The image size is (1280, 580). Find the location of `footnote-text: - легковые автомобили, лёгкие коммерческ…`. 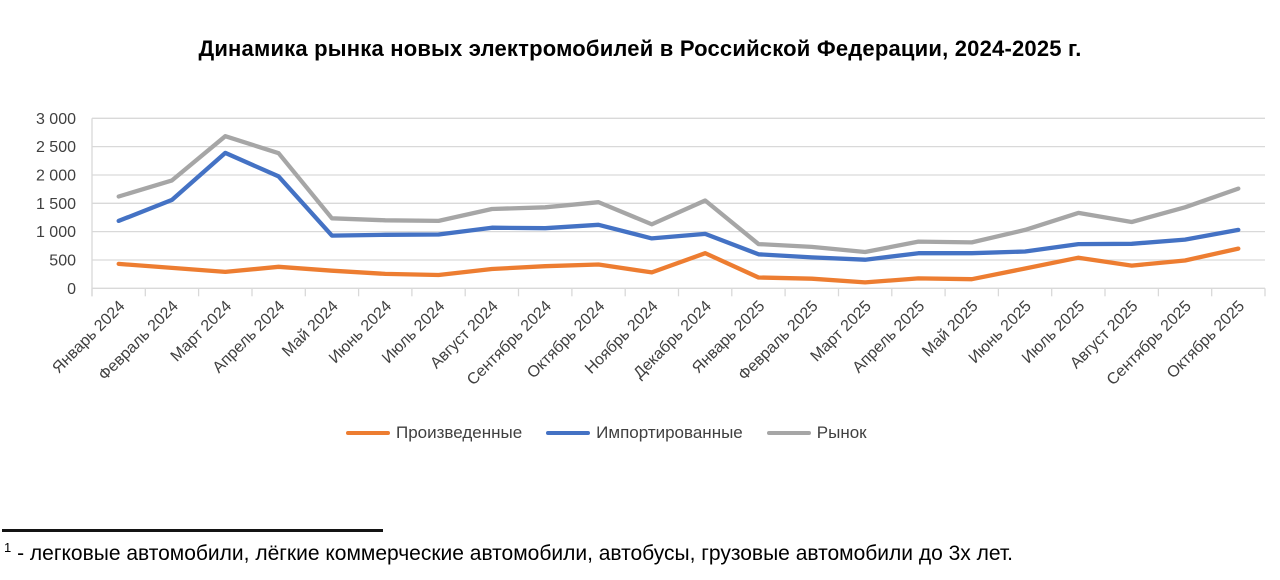

footnote-text: - легковые автомобили, лёгкие коммерческ… is located at coordinates (512, 553).